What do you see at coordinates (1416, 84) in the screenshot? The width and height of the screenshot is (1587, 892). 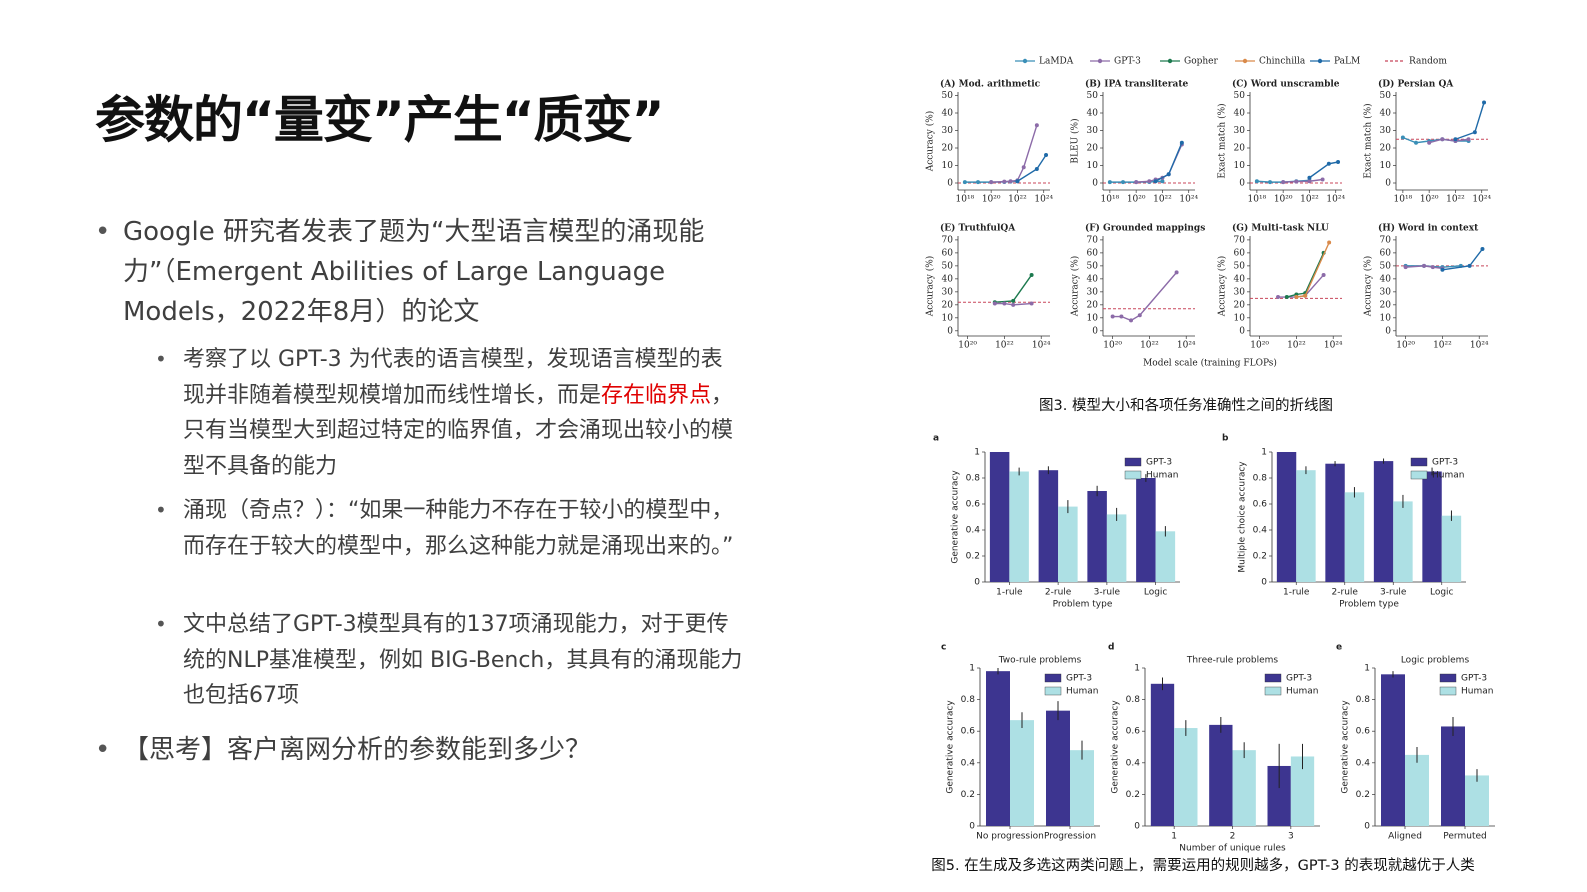 I see `panel-title: (D) Persian QA` at bounding box center [1416, 84].